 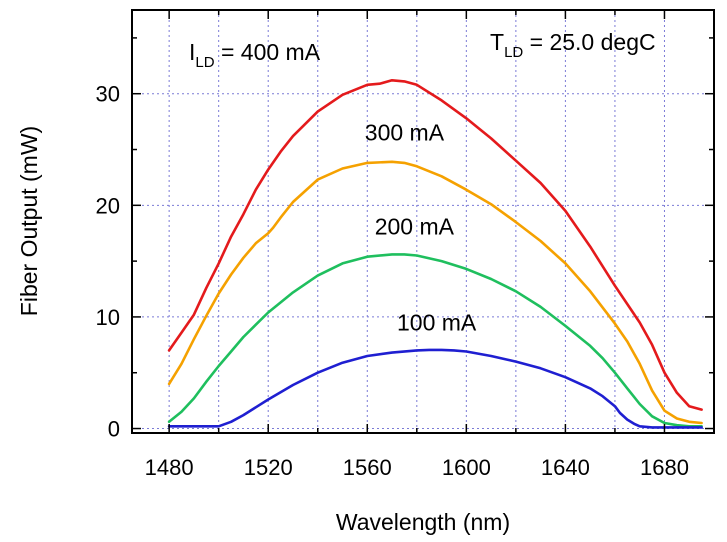 I want to click on series-label: 100 mA, so click(x=437, y=322).